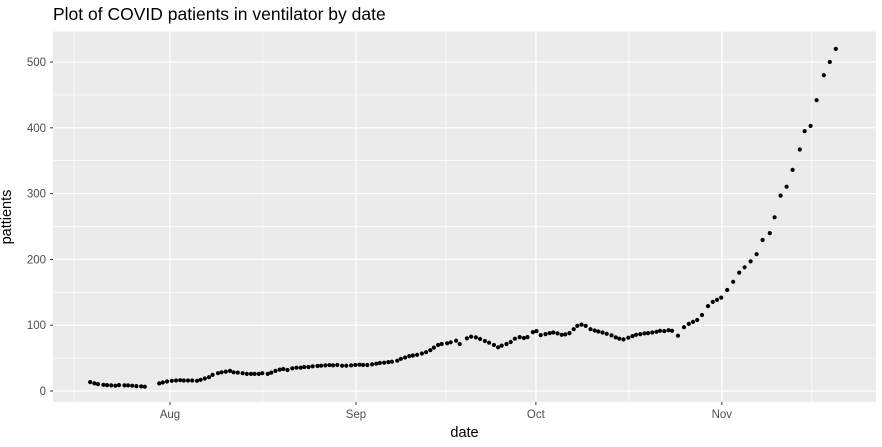 The height and width of the screenshot is (447, 882). I want to click on y-tick-label: 300, so click(36, 195).